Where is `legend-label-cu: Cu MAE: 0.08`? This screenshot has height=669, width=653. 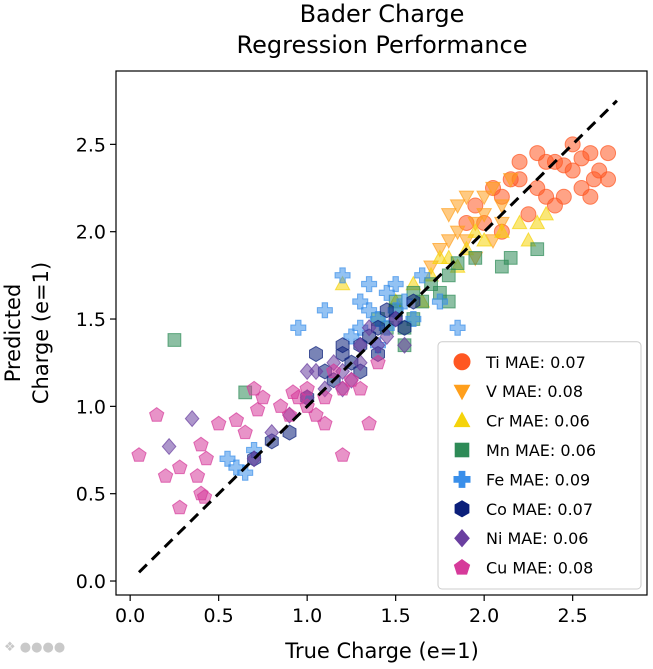 legend-label-cu: Cu MAE: 0.08 is located at coordinates (539, 568).